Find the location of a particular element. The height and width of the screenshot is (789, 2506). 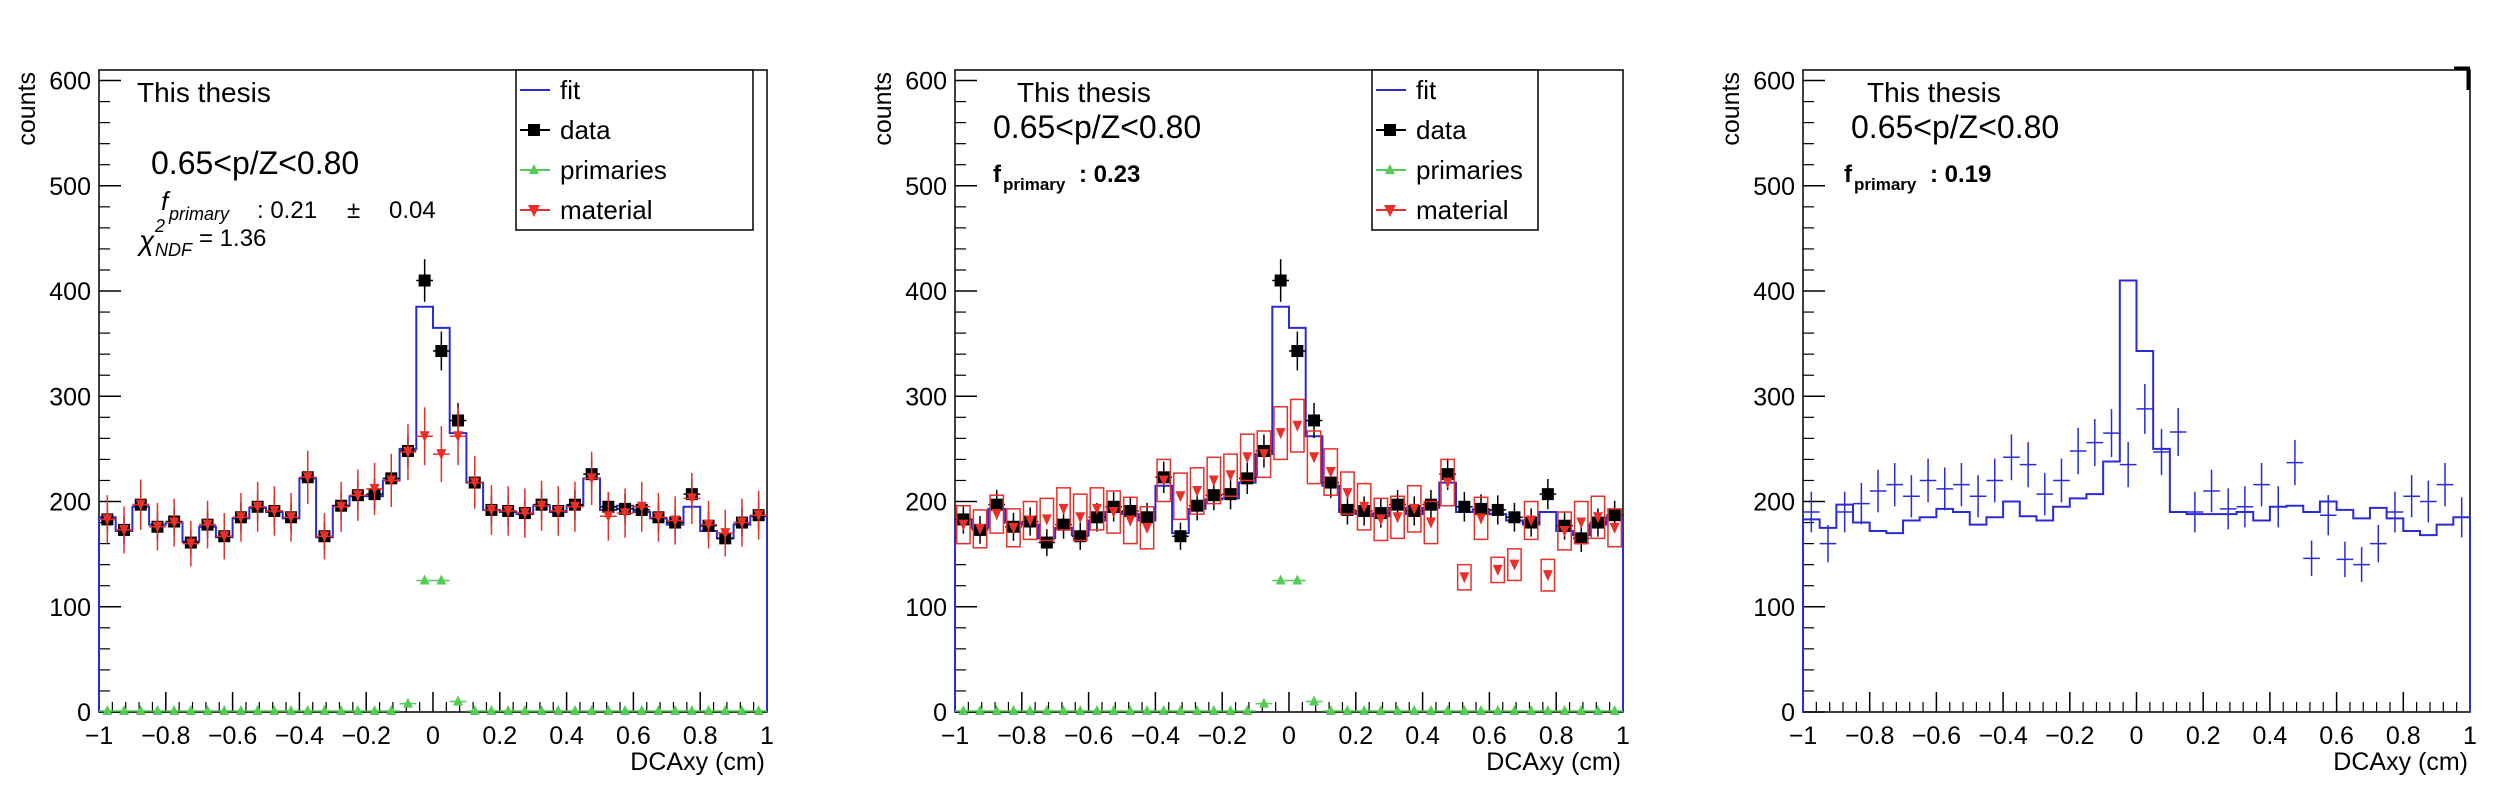

x-tick-label: −1 is located at coordinates (99, 736).